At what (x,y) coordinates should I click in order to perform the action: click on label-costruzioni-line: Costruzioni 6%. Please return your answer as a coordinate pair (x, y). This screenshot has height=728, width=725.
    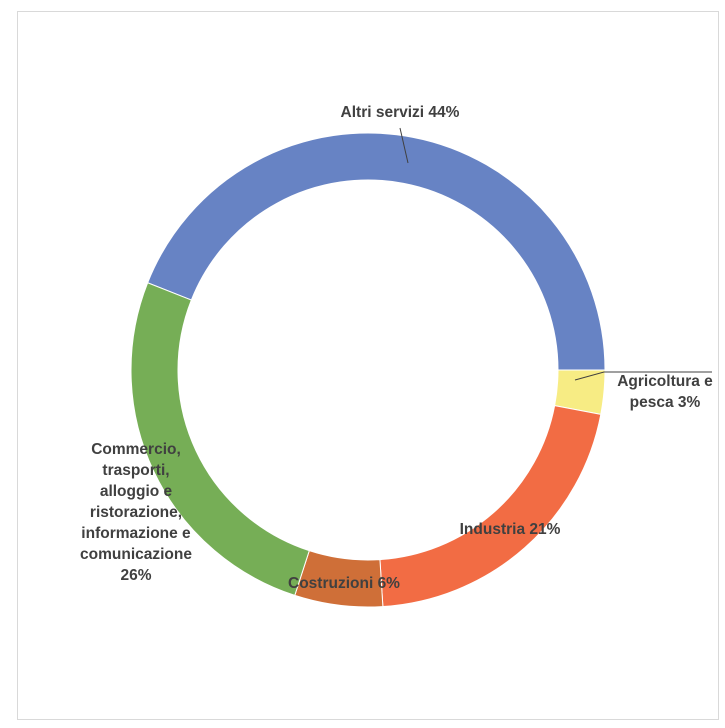
    Looking at the image, I should click on (344, 583).